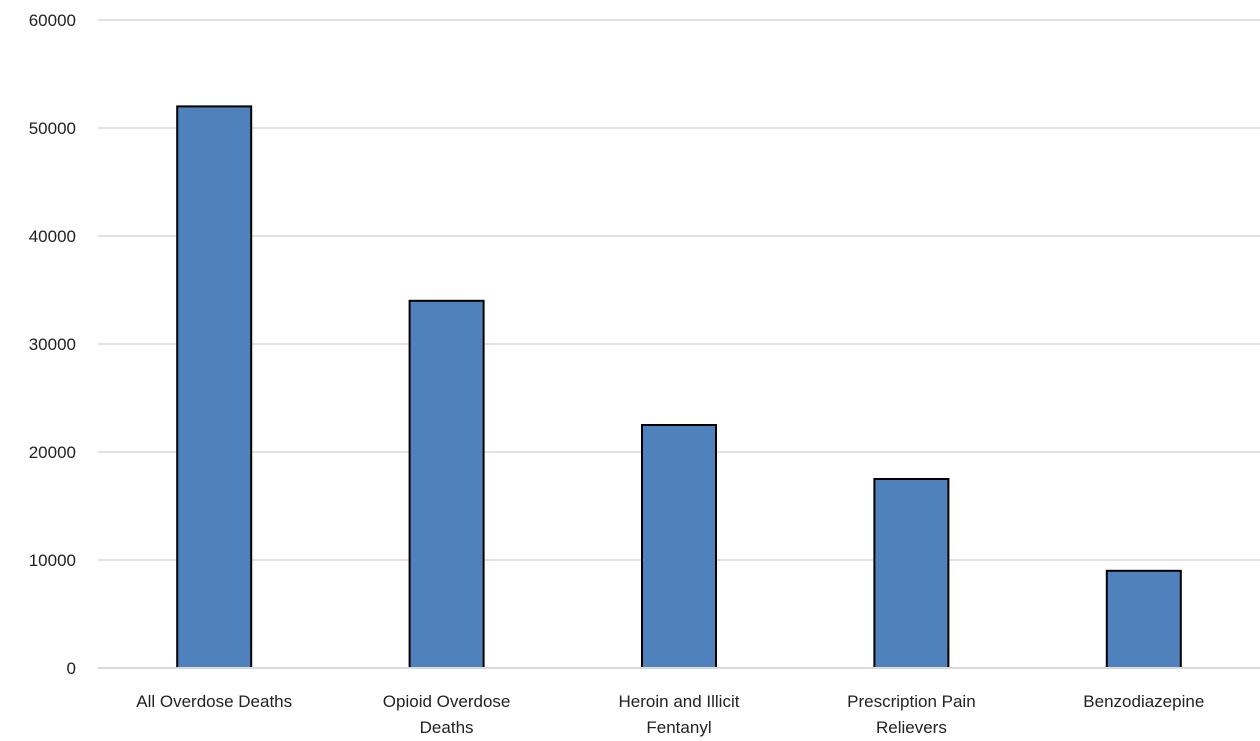  Describe the element at coordinates (52, 560) in the screenshot. I see `y-tick-label: 10000` at that location.